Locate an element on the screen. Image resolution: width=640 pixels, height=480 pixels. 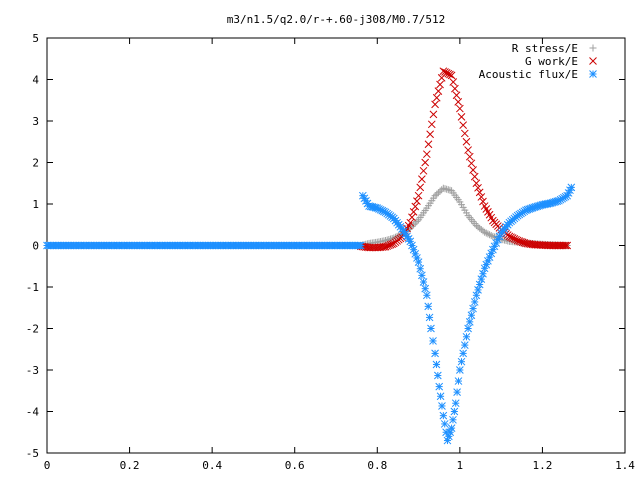
y-tick-label: 1 is located at coordinates (35, 204).